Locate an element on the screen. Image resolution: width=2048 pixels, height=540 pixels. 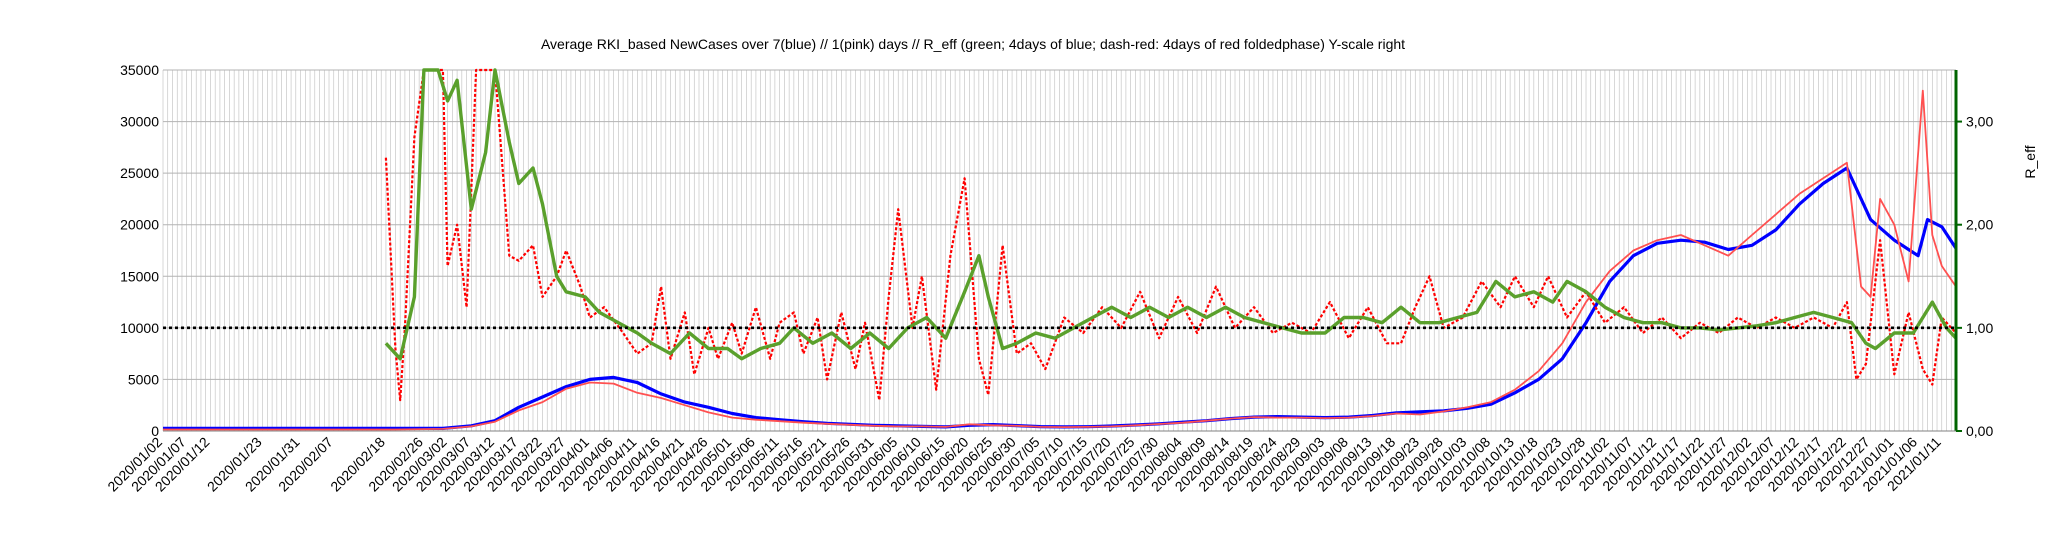
left-tick-label: 0 is located at coordinates (155, 431).